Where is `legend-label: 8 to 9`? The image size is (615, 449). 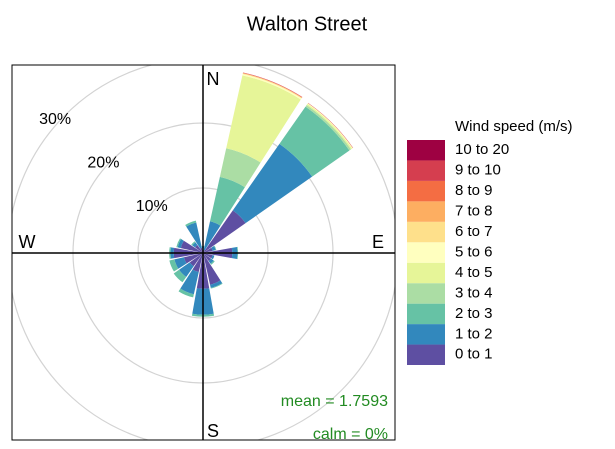 legend-label: 8 to 9 is located at coordinates (474, 190).